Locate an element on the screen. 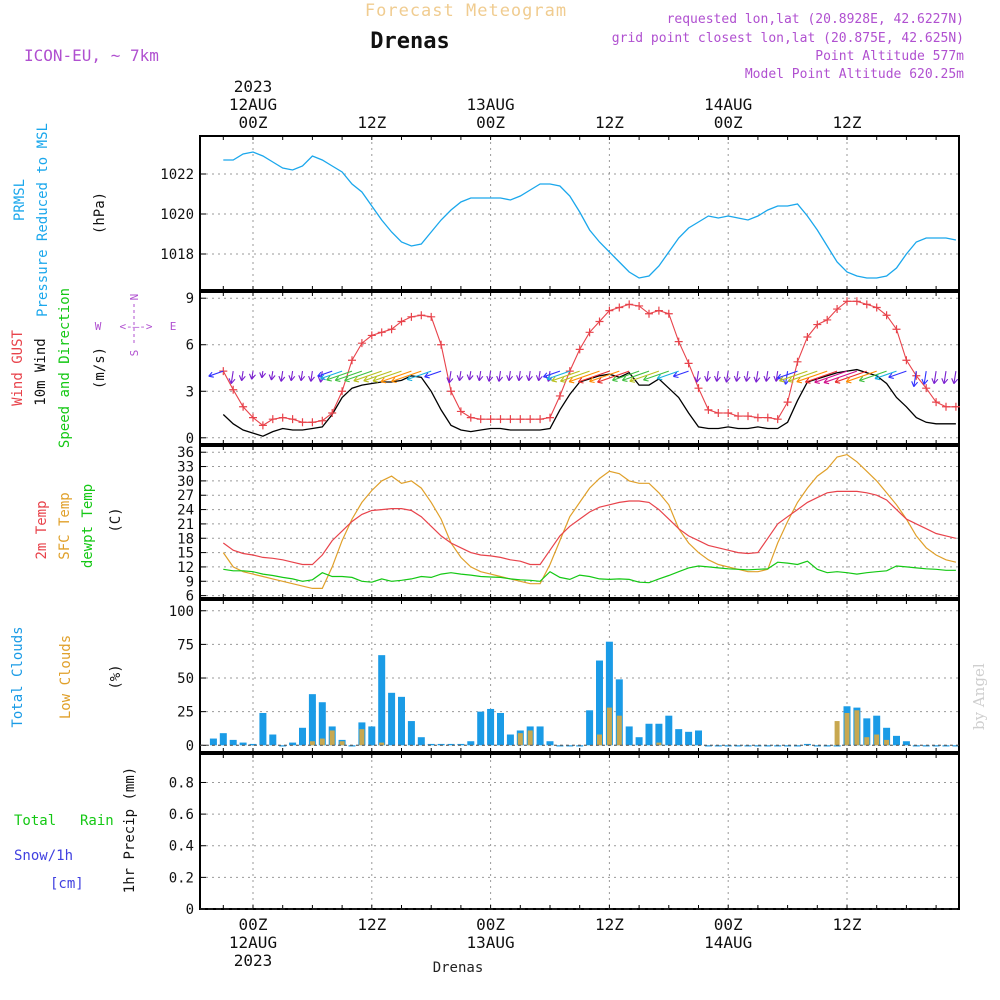 This screenshot has height=1000, width=1000. precip-rain-label: Rain is located at coordinates (97, 821).